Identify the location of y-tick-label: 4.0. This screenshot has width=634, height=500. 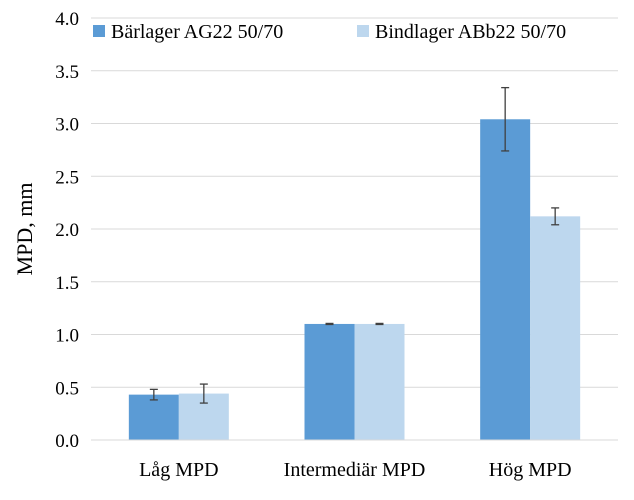
(67, 19).